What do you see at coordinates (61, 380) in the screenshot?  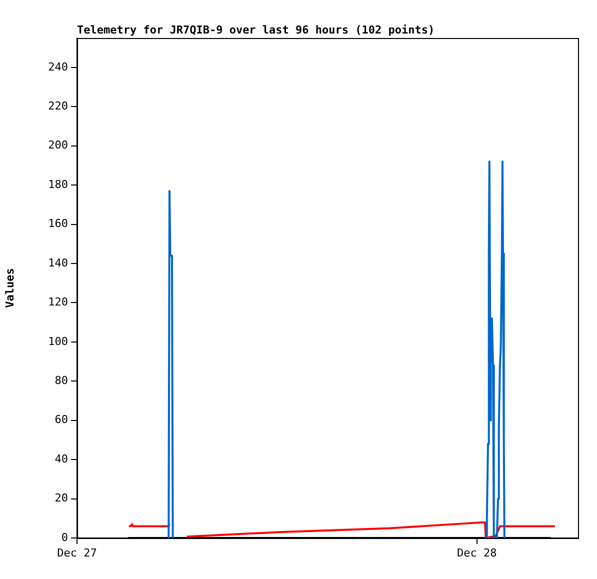 I see `y-tick-label: 80` at bounding box center [61, 380].